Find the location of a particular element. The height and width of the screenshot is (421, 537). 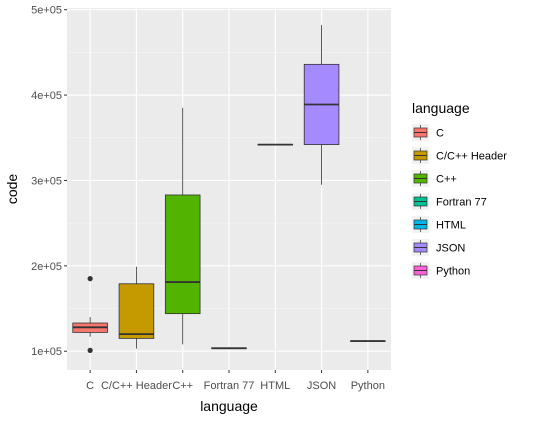

legend-label: C/C++ Header is located at coordinates (471, 157).